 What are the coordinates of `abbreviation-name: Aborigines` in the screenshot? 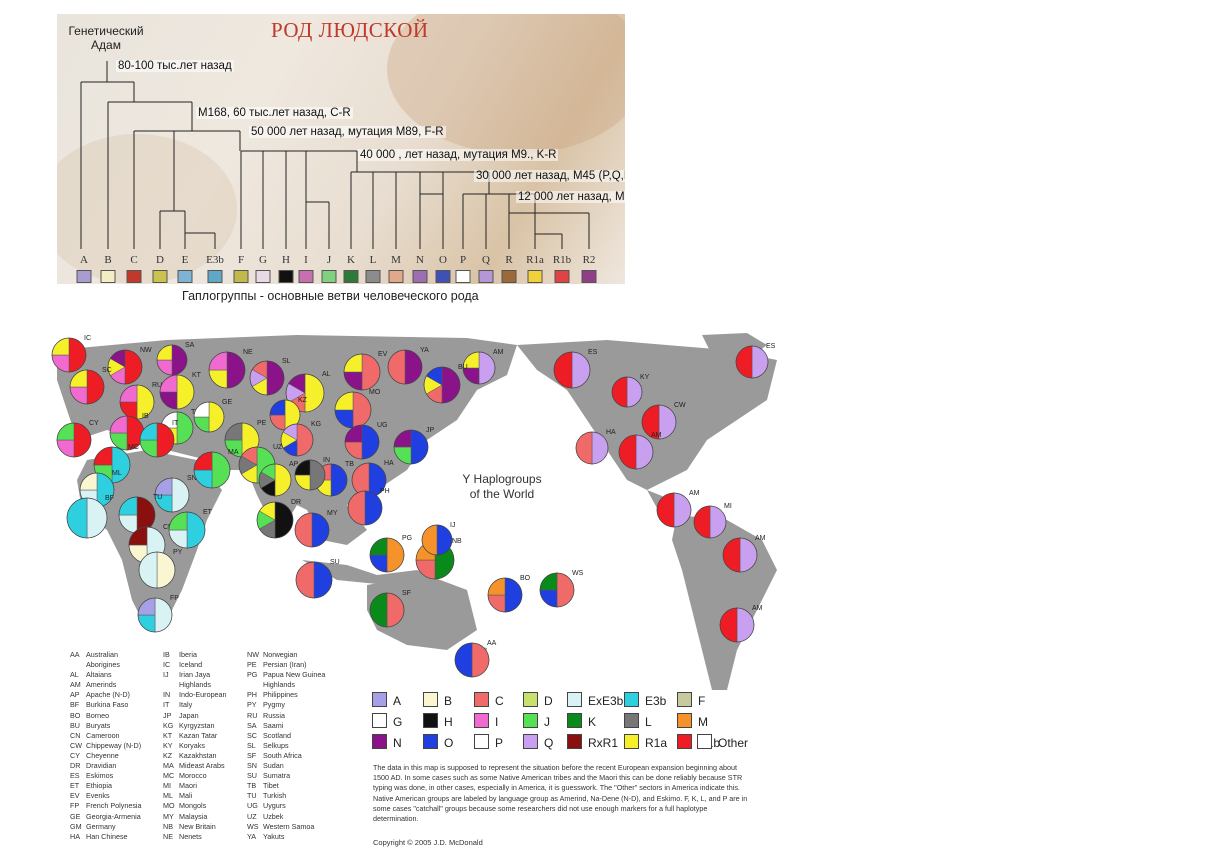 It's located at (103, 665).